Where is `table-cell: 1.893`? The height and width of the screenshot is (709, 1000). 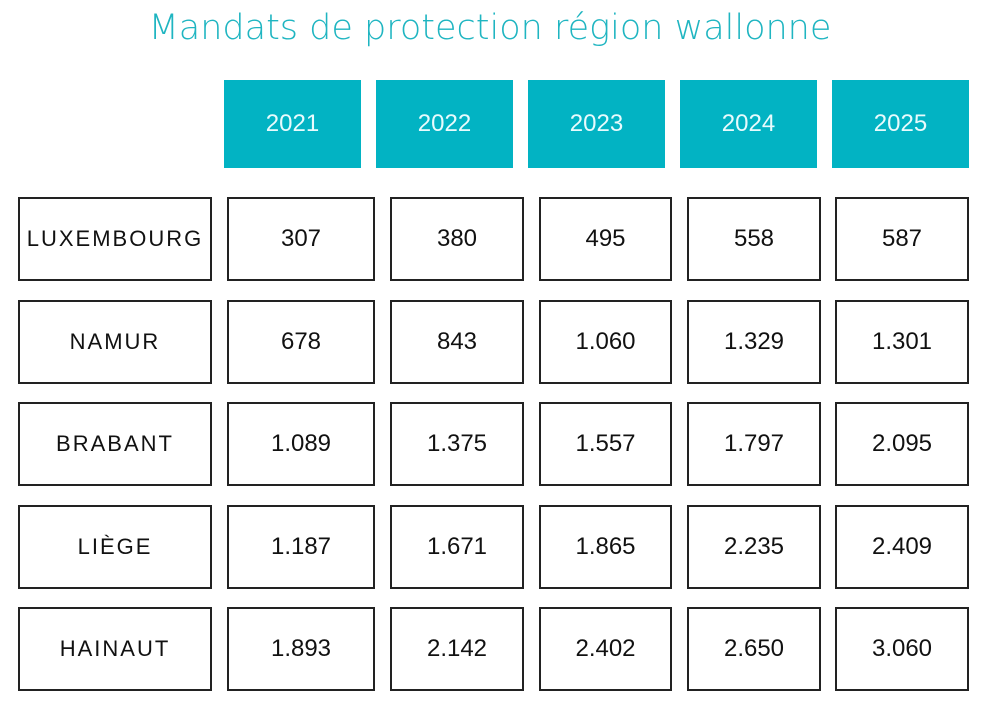 table-cell: 1.893 is located at coordinates (301, 649).